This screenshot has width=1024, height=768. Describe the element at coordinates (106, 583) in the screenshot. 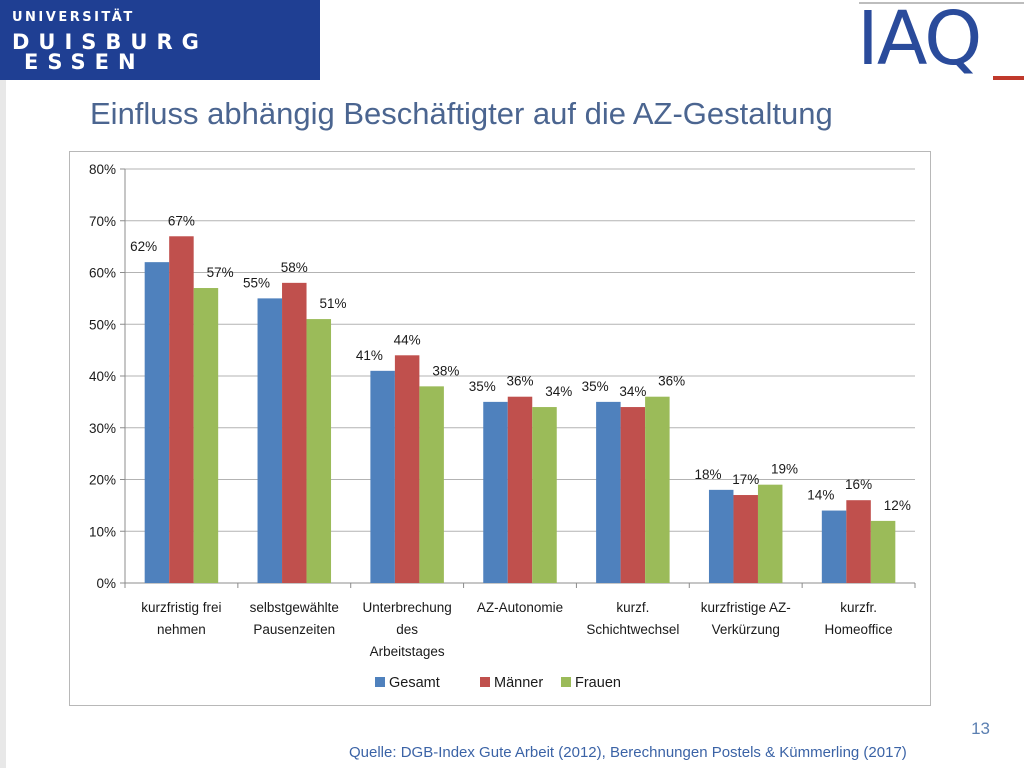

I see `y-tick-label: 0%` at that location.